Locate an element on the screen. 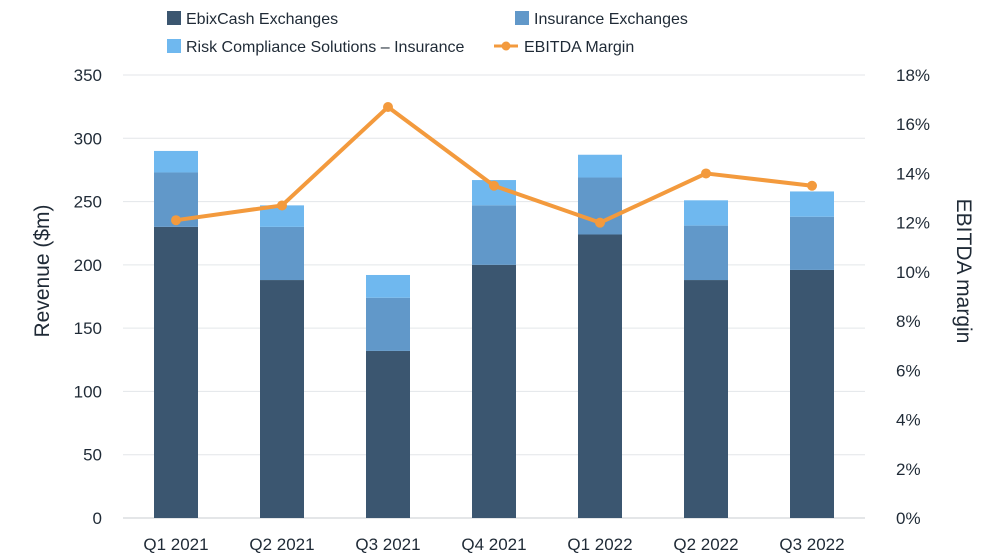 This screenshot has height=555, width=1000. legend-label: Insurance Exchanges is located at coordinates (611, 19).